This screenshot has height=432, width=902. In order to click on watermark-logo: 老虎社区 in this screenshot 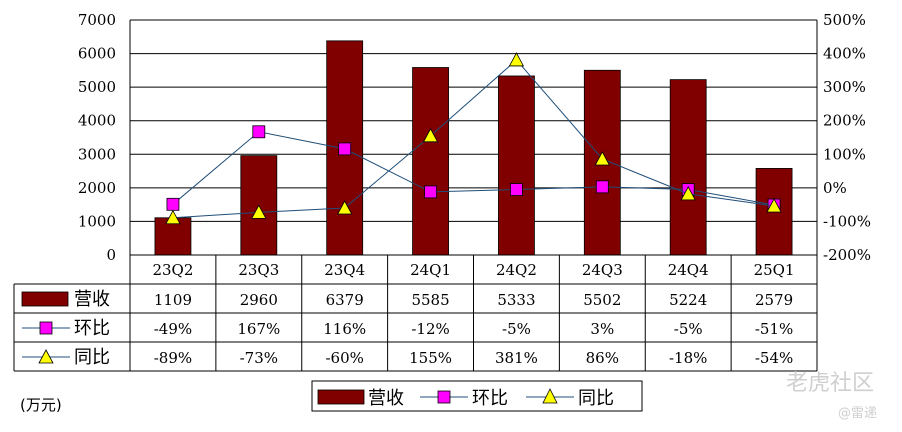, I will do `click(830, 383)`.